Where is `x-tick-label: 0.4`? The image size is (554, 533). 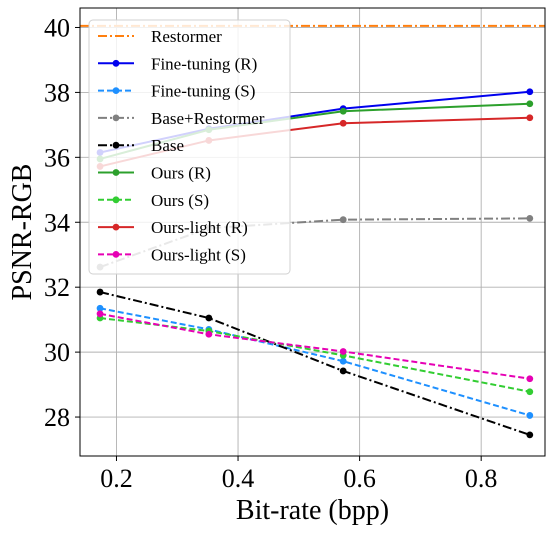
x-tick-label: 0.4 is located at coordinates (238, 478).